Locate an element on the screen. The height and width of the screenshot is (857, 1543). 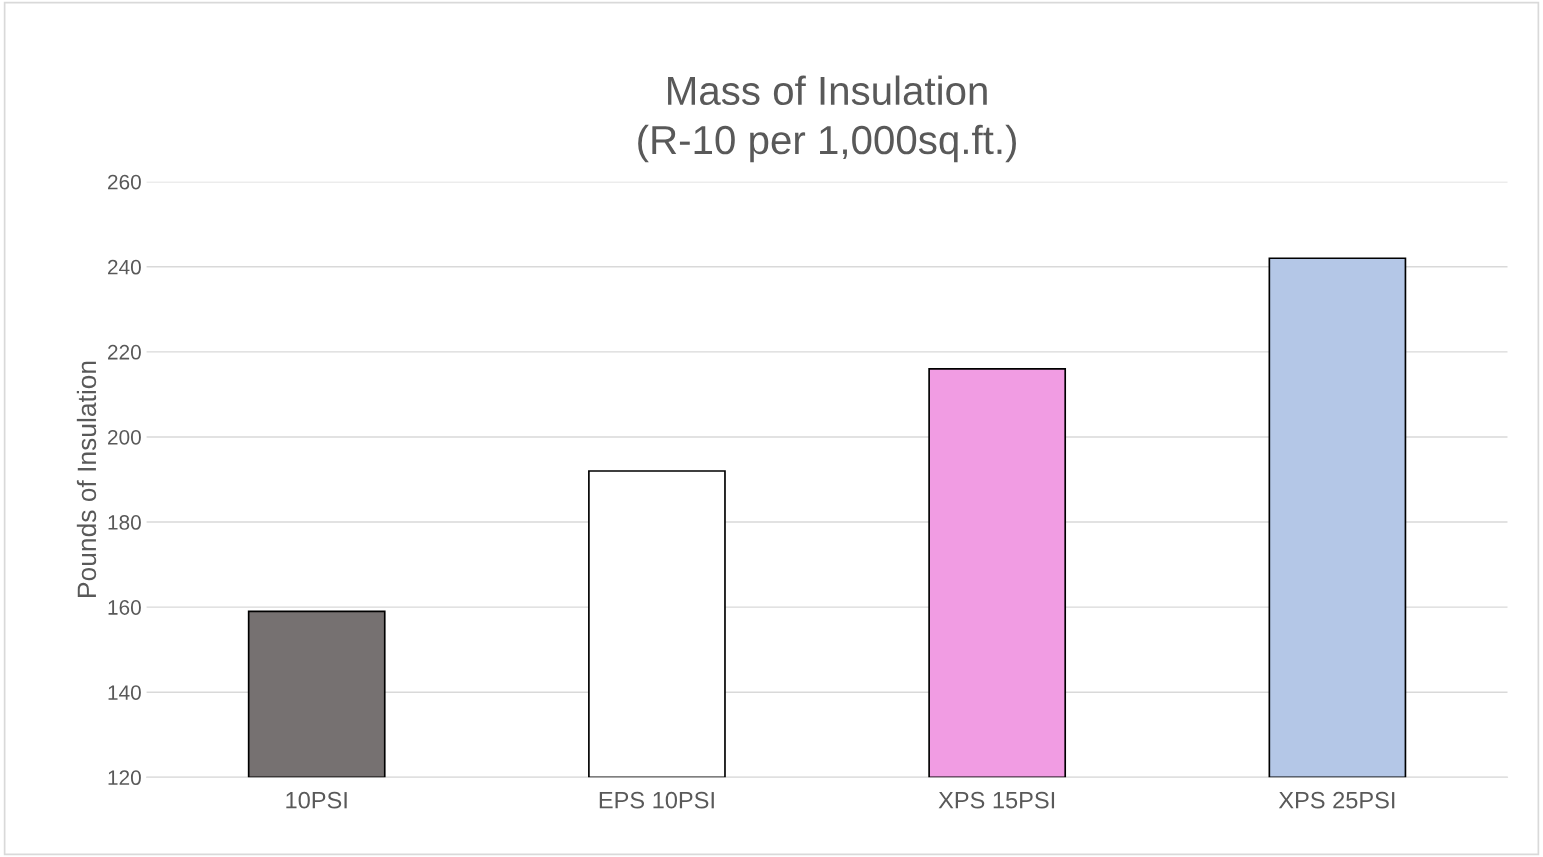
y-tick-label: 200 is located at coordinates (124, 437).